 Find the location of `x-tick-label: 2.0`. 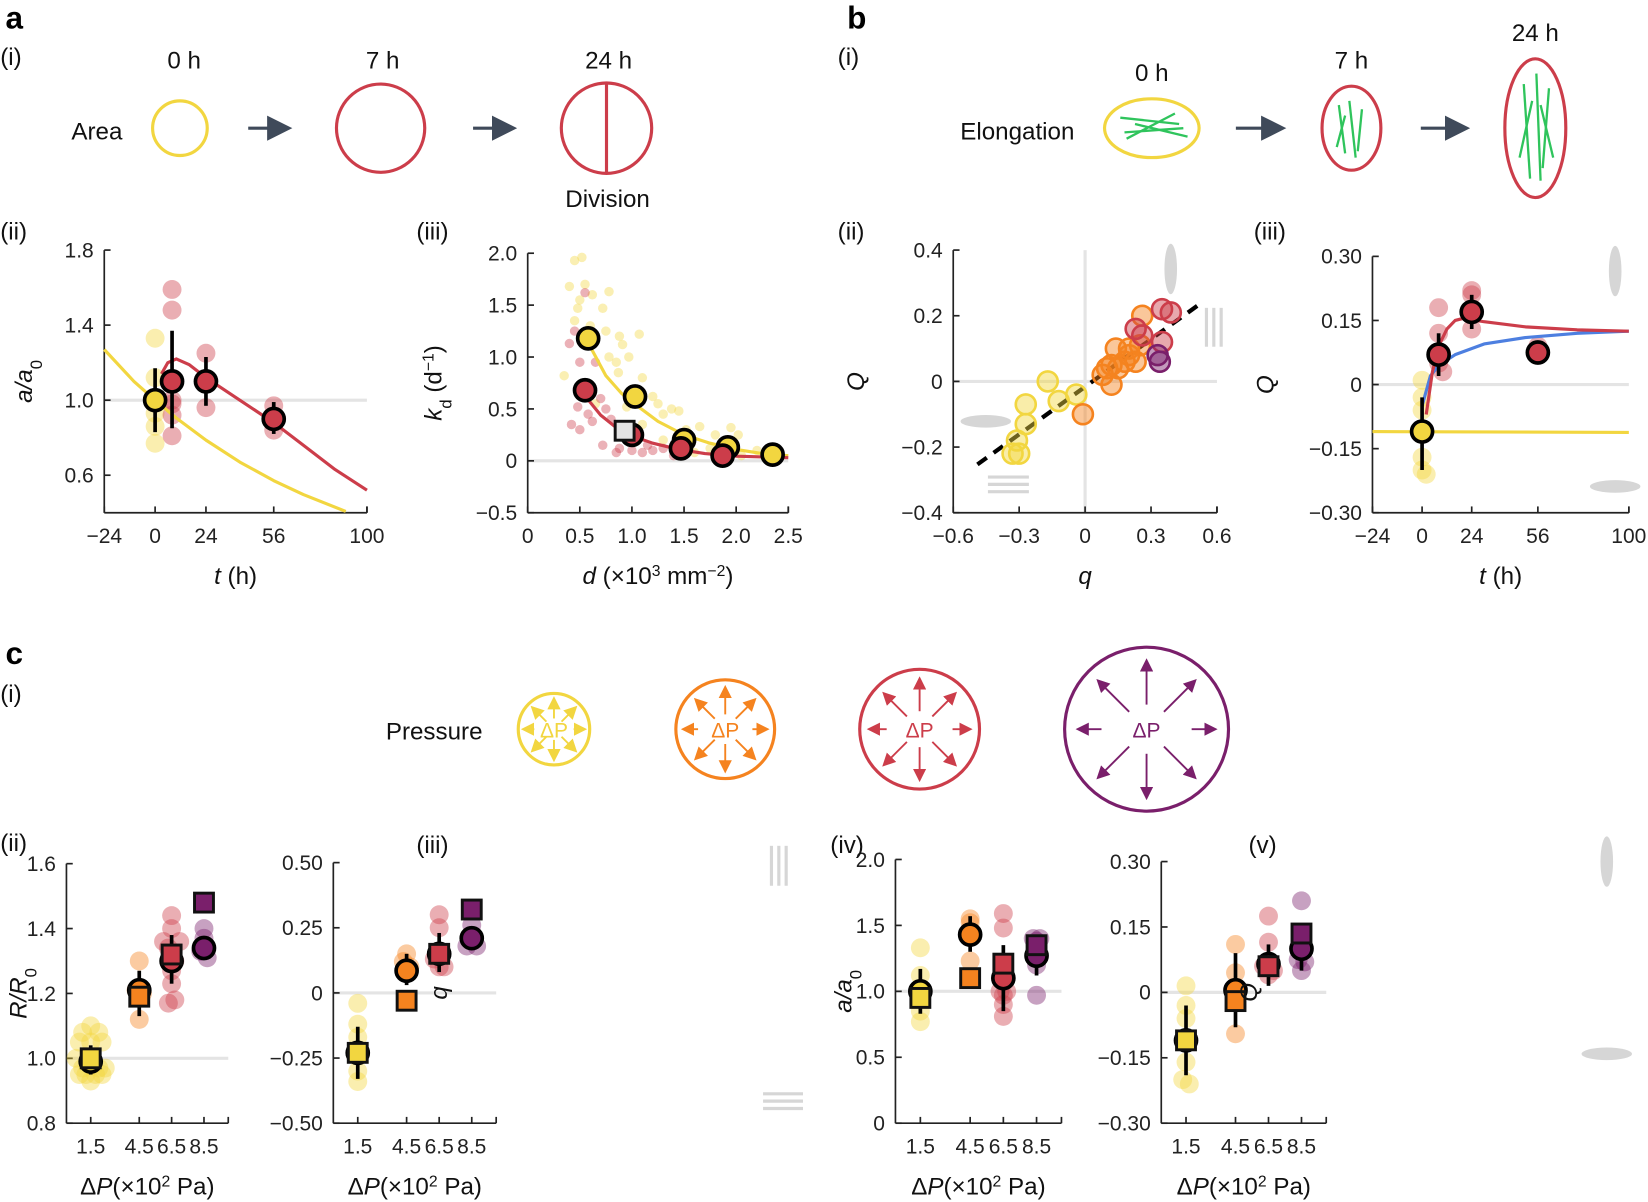

x-tick-label: 2.0 is located at coordinates (736, 536).